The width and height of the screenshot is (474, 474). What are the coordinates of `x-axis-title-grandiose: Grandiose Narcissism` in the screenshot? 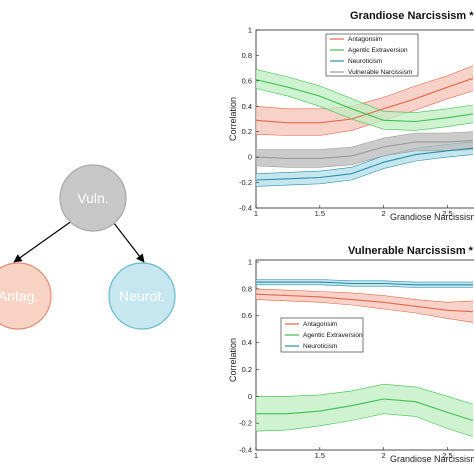 It's located at (432, 217).